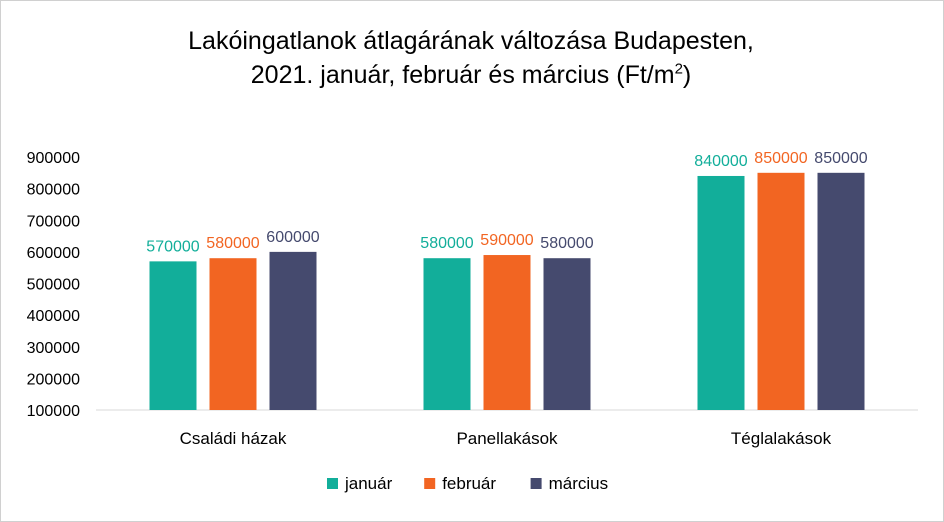 The image size is (944, 522). I want to click on chart-title-superscript: 2, so click(678, 69).